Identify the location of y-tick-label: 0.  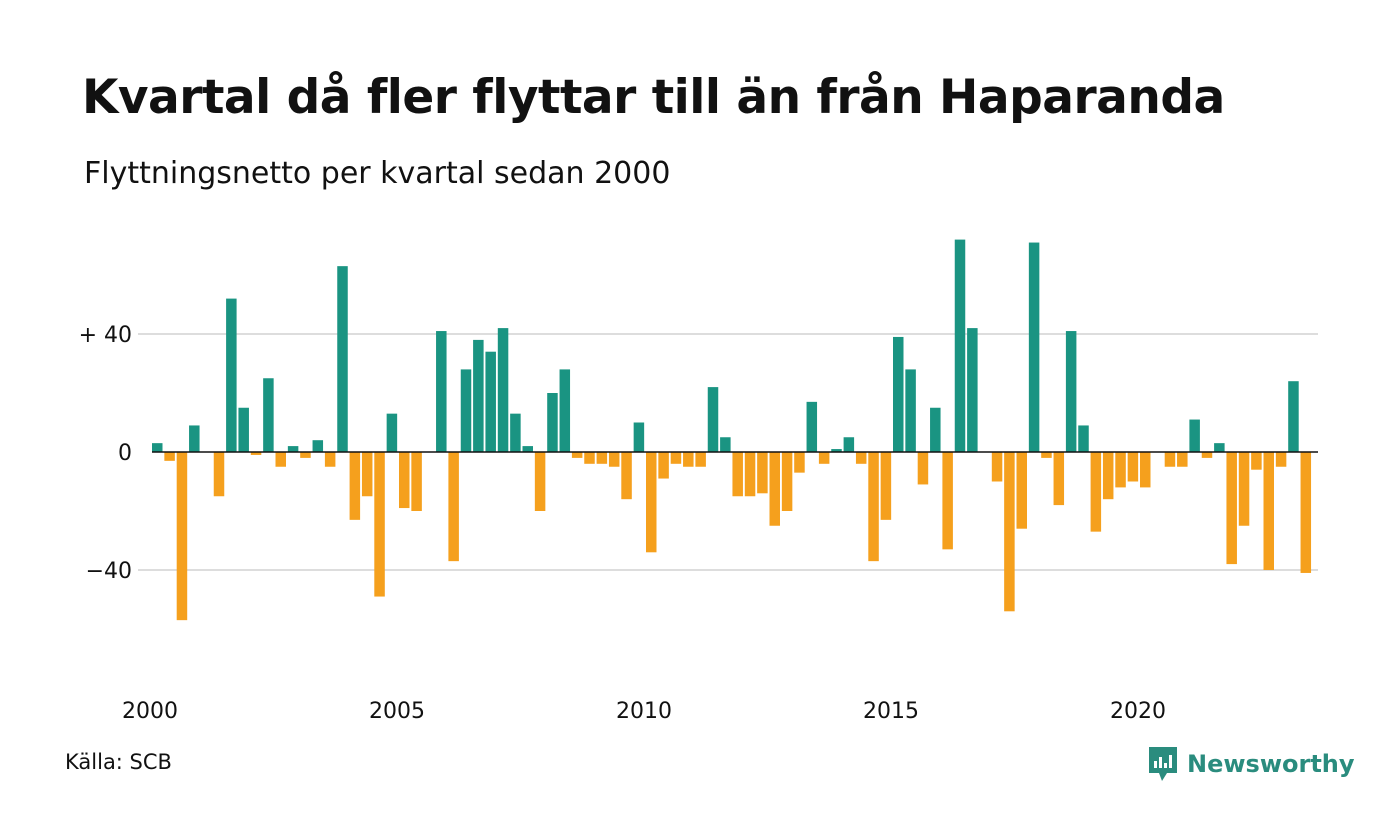
(125, 453).